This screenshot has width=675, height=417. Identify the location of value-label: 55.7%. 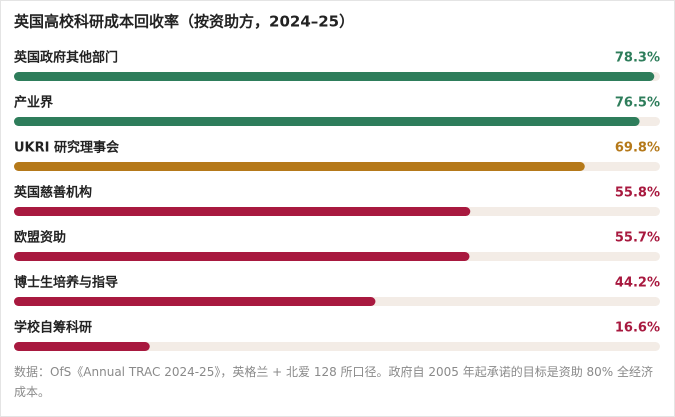
(637, 238).